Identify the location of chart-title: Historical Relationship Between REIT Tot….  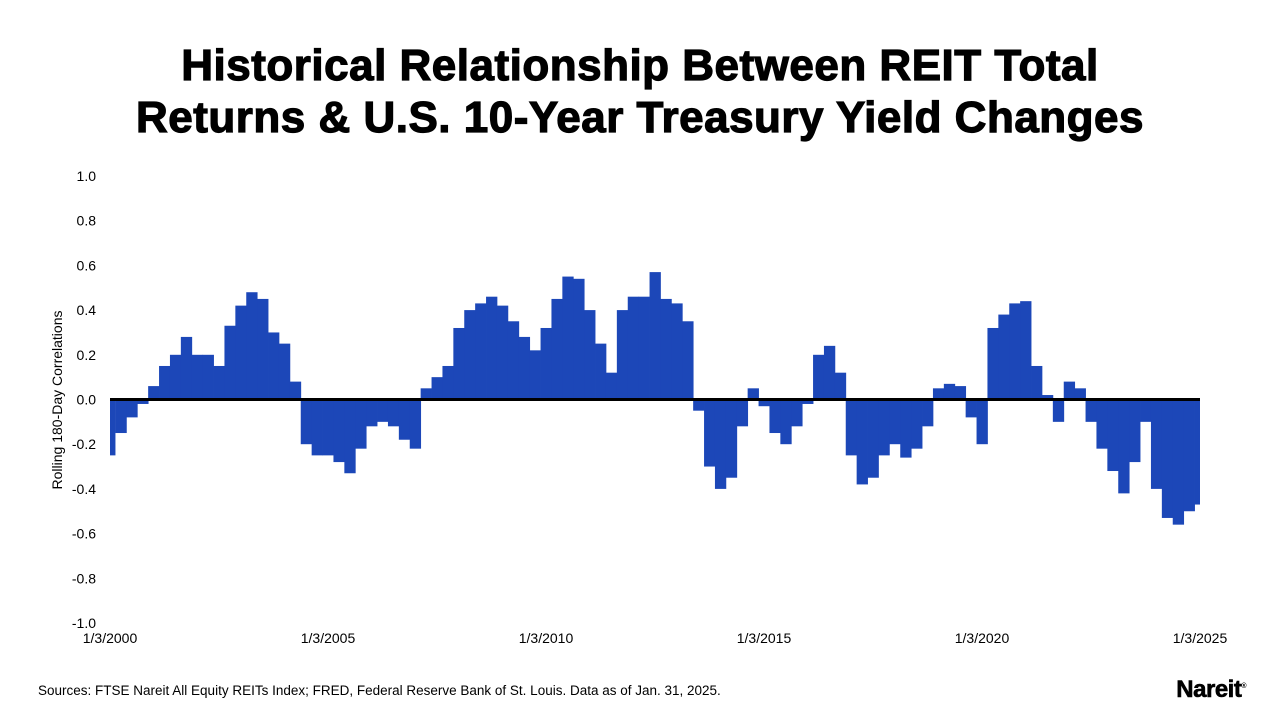
(640, 92).